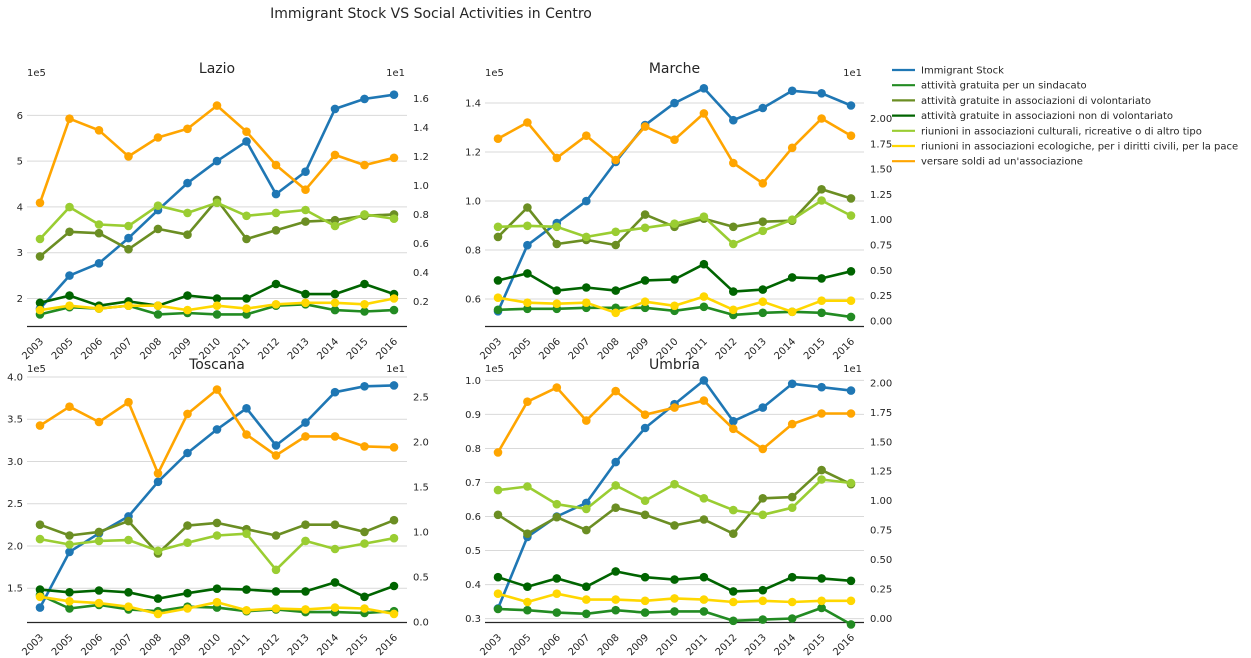  What do you see at coordinates (299, 349) in the screenshot?
I see `x-tick-label: 2013` at bounding box center [299, 349].